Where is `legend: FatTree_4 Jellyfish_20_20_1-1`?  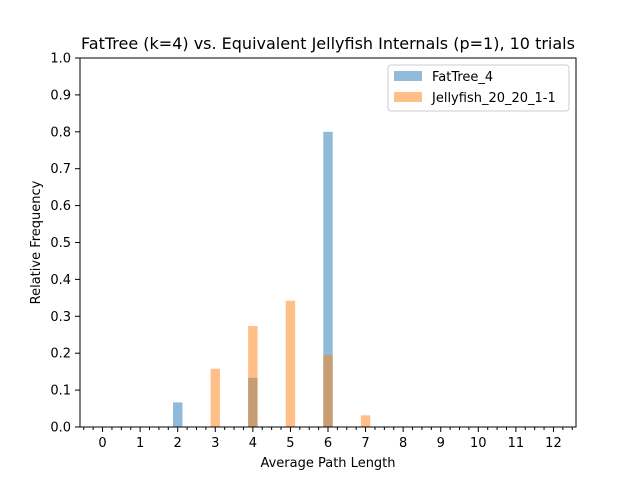
legend: FatTree_4 Jellyfish_20_20_1-1 is located at coordinates (478, 88).